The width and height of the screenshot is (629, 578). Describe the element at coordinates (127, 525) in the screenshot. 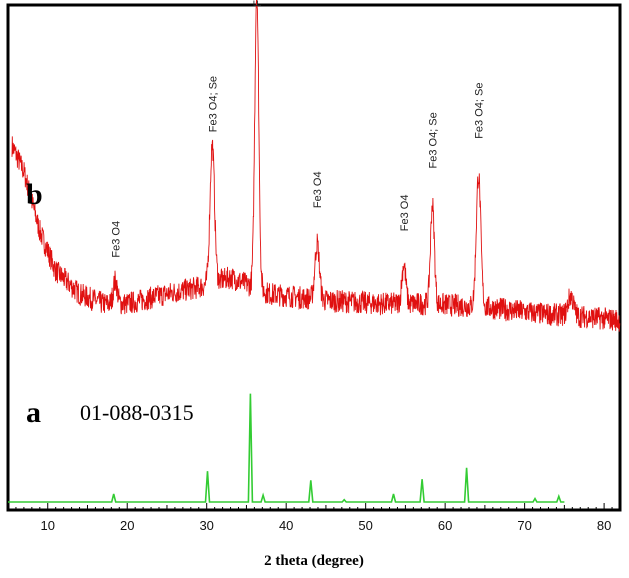

I see `x-tick-label: 20` at that location.